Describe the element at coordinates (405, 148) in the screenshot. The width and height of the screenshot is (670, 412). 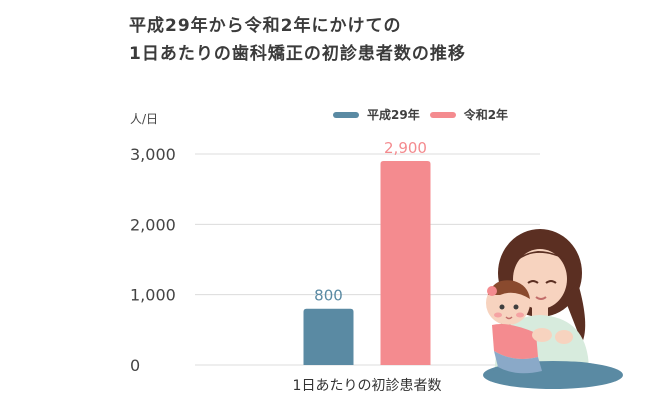
I see `data-label: 2,900` at that location.